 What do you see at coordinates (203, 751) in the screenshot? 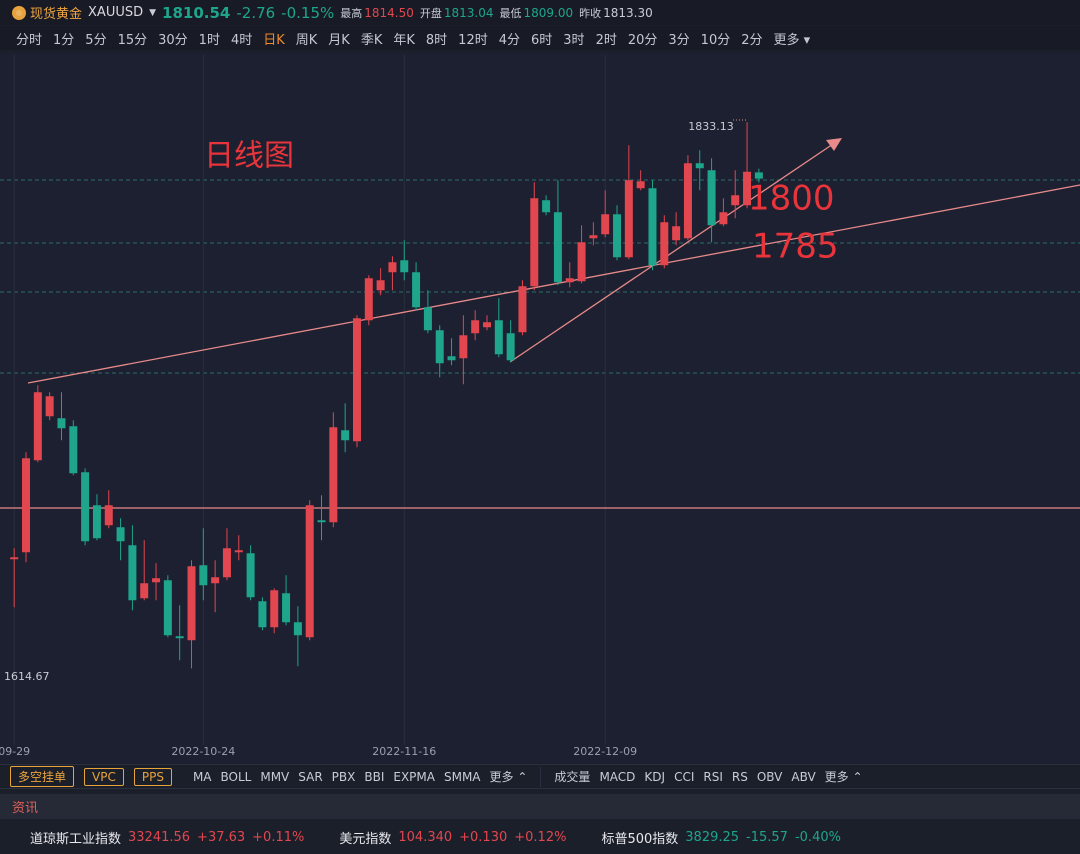
I see `x-tick-label: 2022-10-24` at bounding box center [203, 751].